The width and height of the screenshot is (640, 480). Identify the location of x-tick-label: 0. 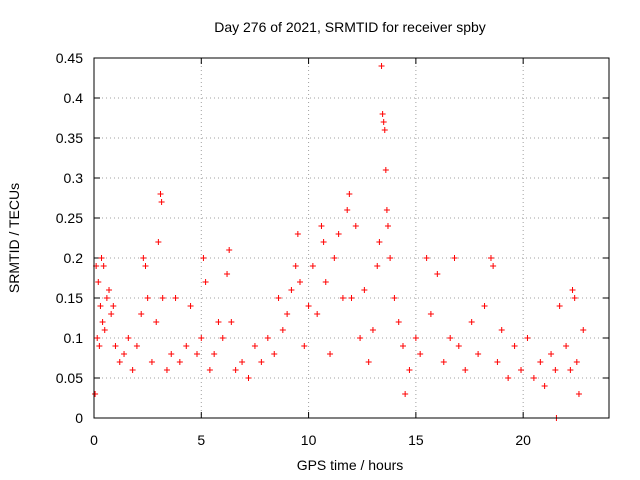
(94, 440).